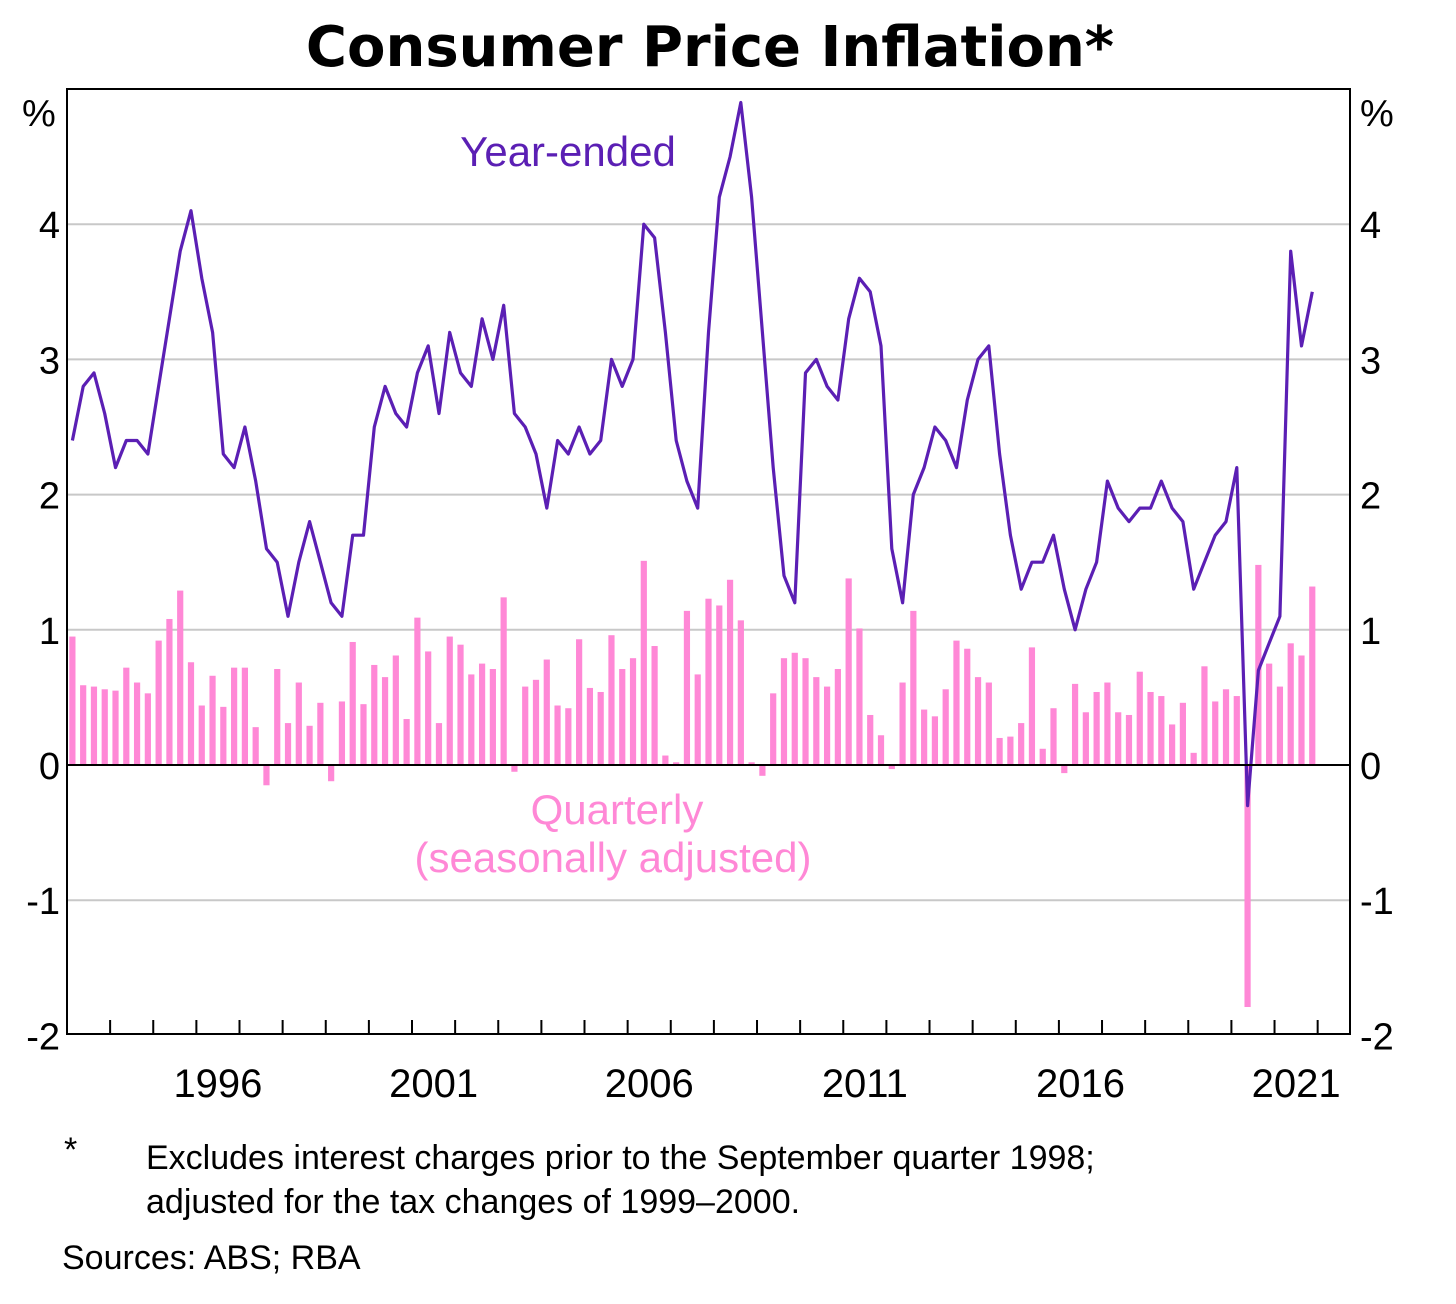  Describe the element at coordinates (49, 632) in the screenshot. I see `y-tick-label-left: 1` at that location.